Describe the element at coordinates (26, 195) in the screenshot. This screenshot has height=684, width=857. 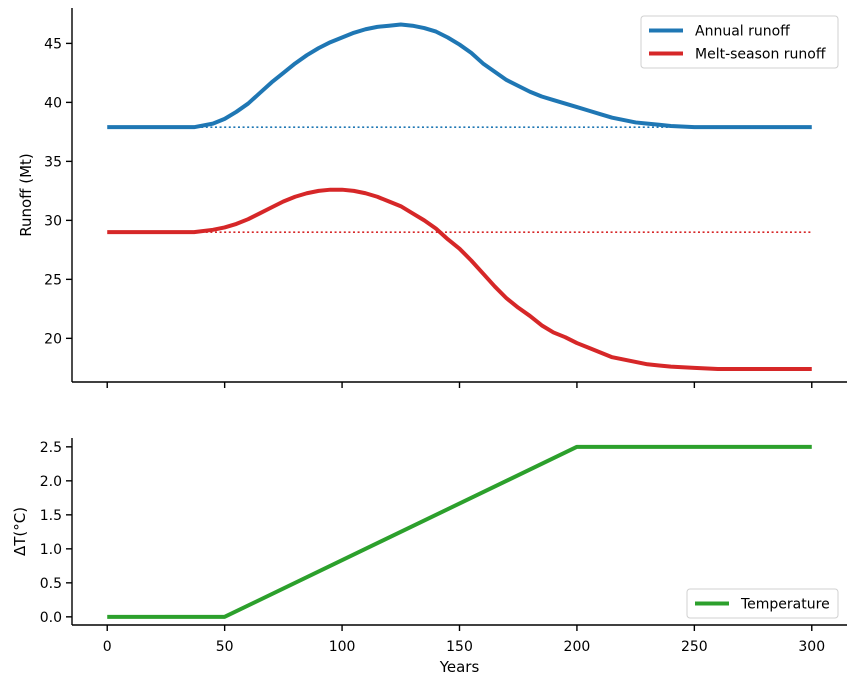
I see `y-axis-label: Runoff (Mt)` at that location.